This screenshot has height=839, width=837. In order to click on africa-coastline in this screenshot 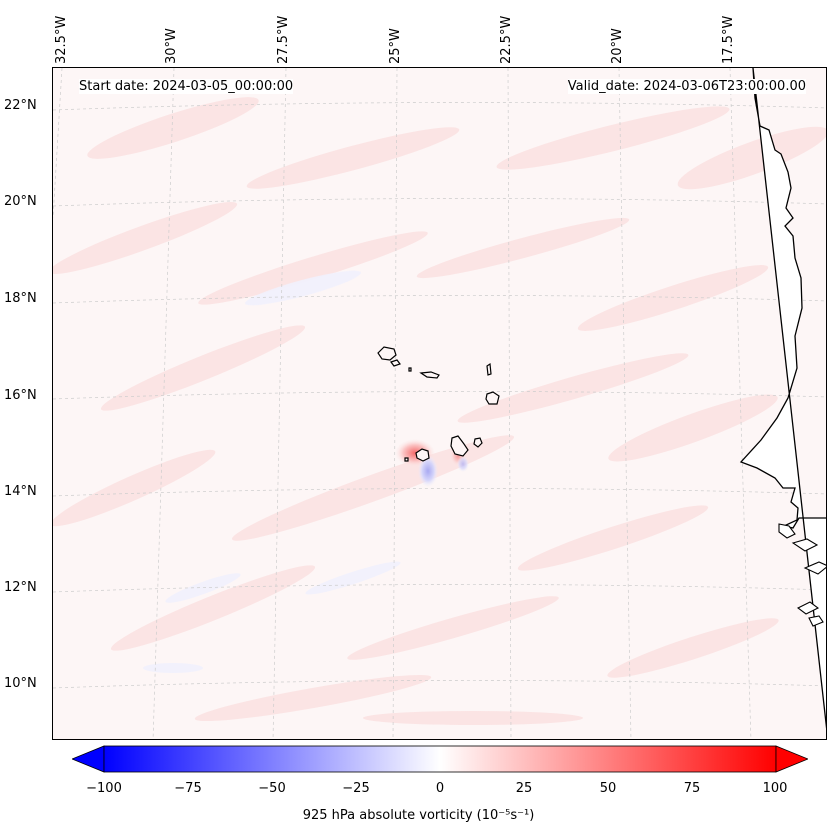, I will do `click(782, 398)`.